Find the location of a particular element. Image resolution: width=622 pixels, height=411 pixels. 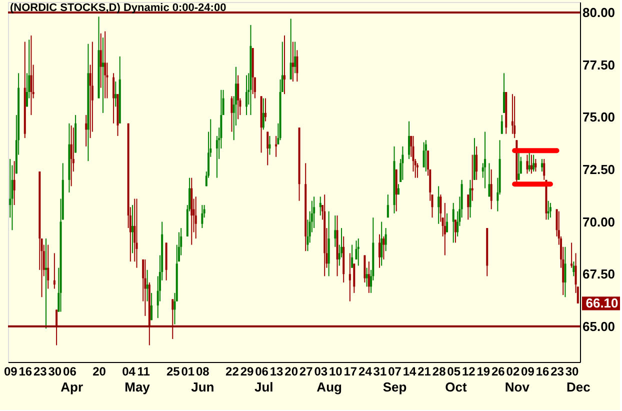

x2-tick-label: May is located at coordinates (137, 387).